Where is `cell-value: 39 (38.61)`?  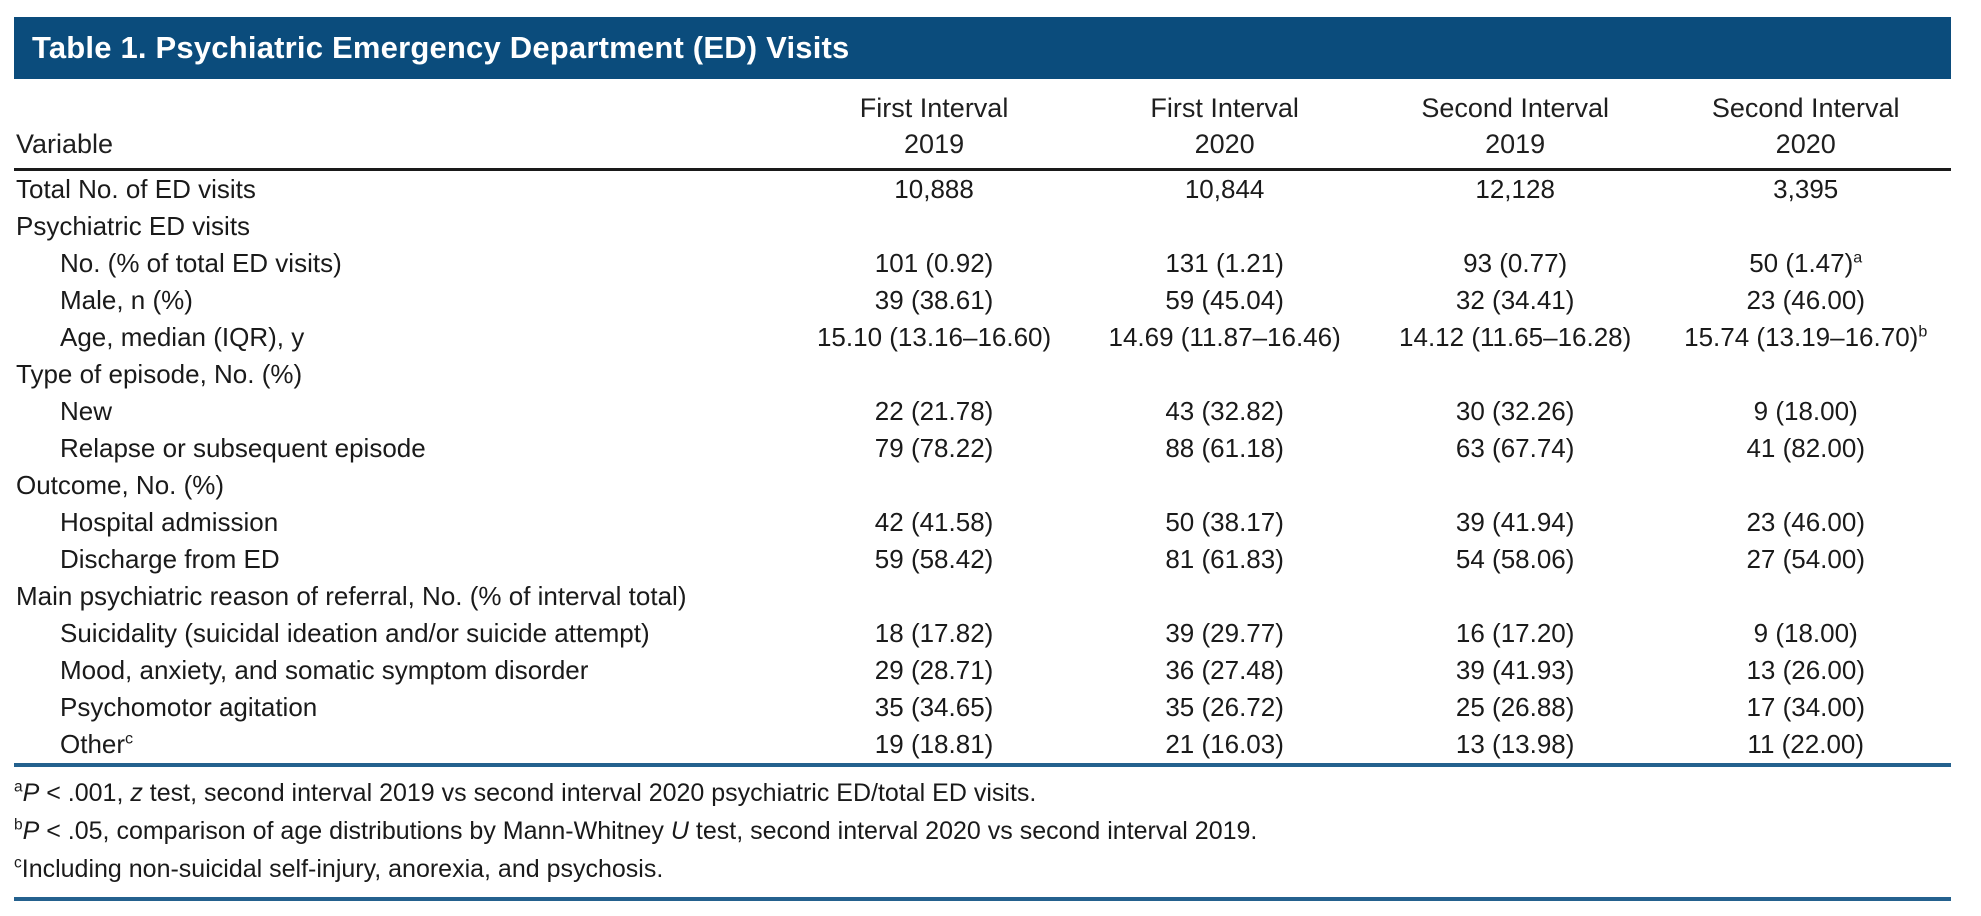
cell-value: 39 (38.61) is located at coordinates (934, 300).